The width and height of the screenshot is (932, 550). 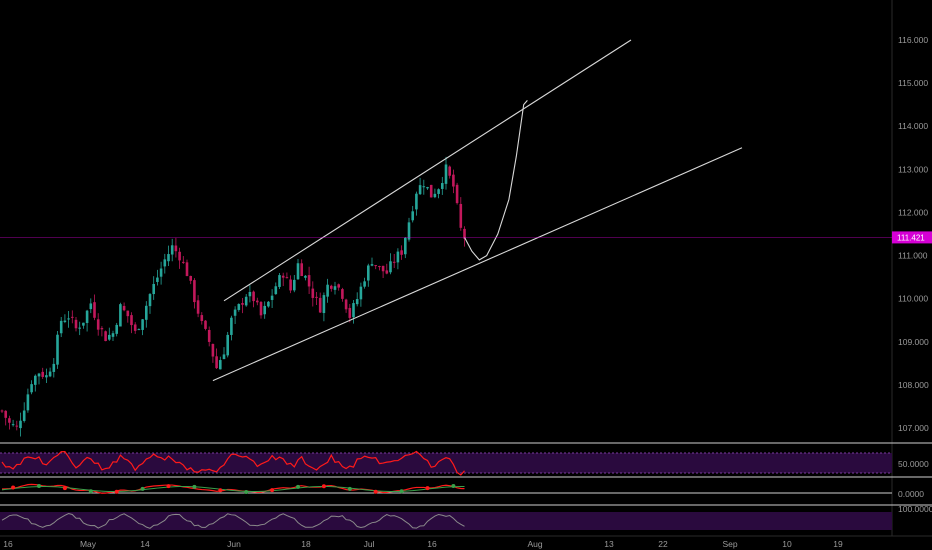 I want to click on stoch-line, so click(x=233, y=521).